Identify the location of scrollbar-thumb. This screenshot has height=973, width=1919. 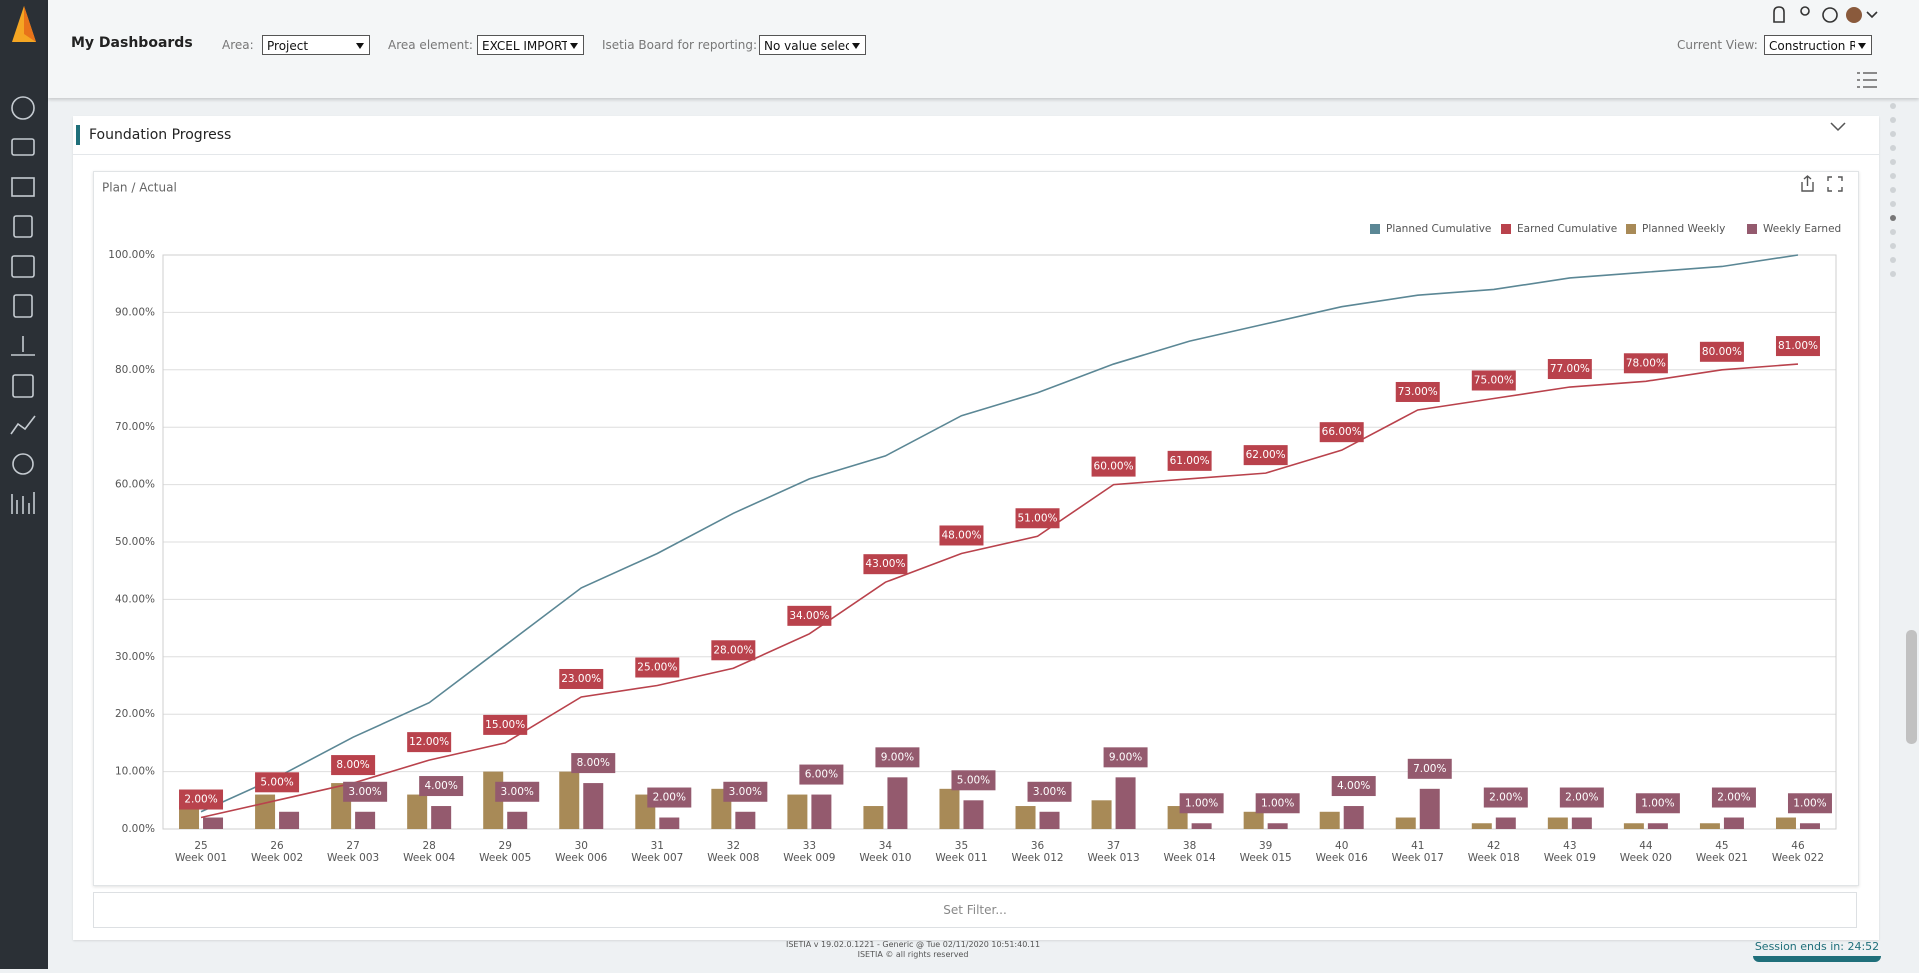
(1911, 687).